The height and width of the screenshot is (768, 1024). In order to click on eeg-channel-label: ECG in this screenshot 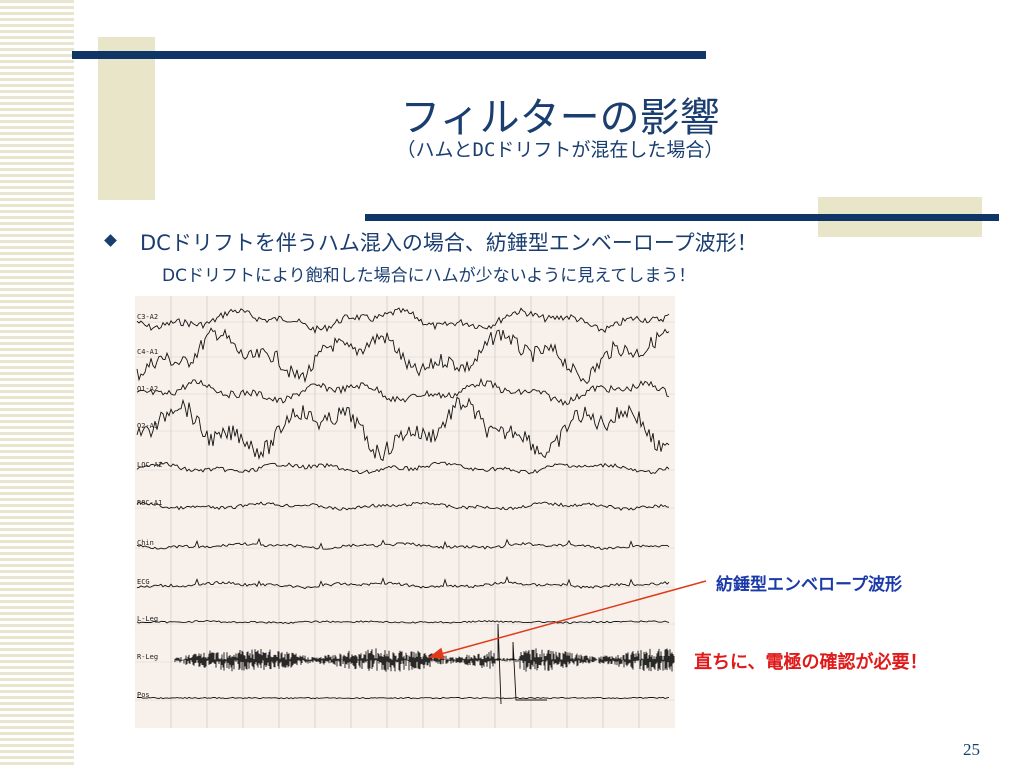, I will do `click(143, 582)`.